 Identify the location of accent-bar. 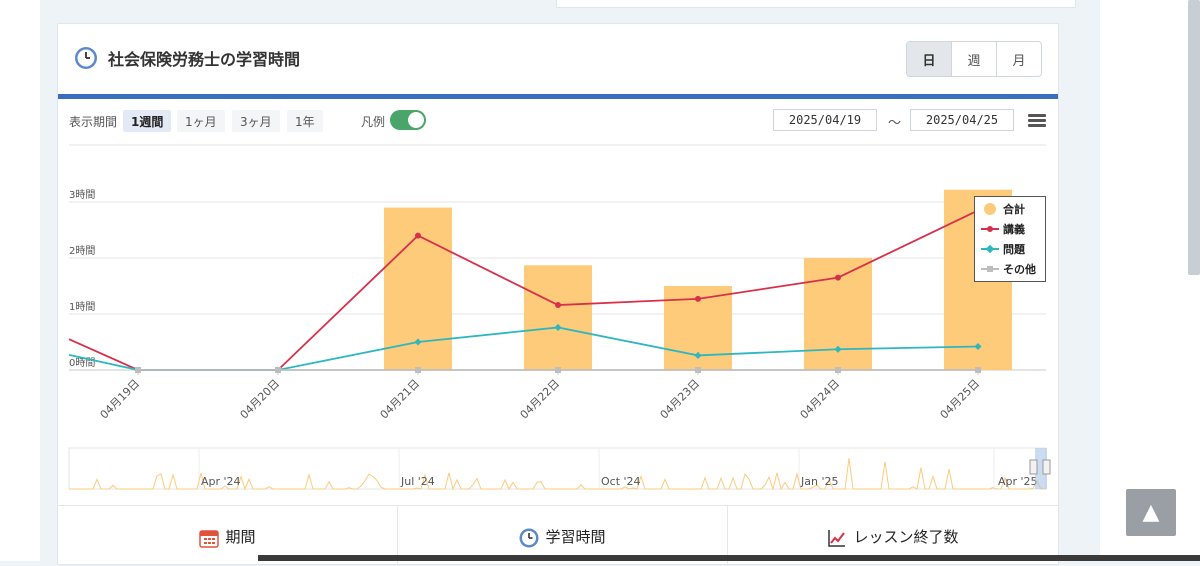
(558, 96).